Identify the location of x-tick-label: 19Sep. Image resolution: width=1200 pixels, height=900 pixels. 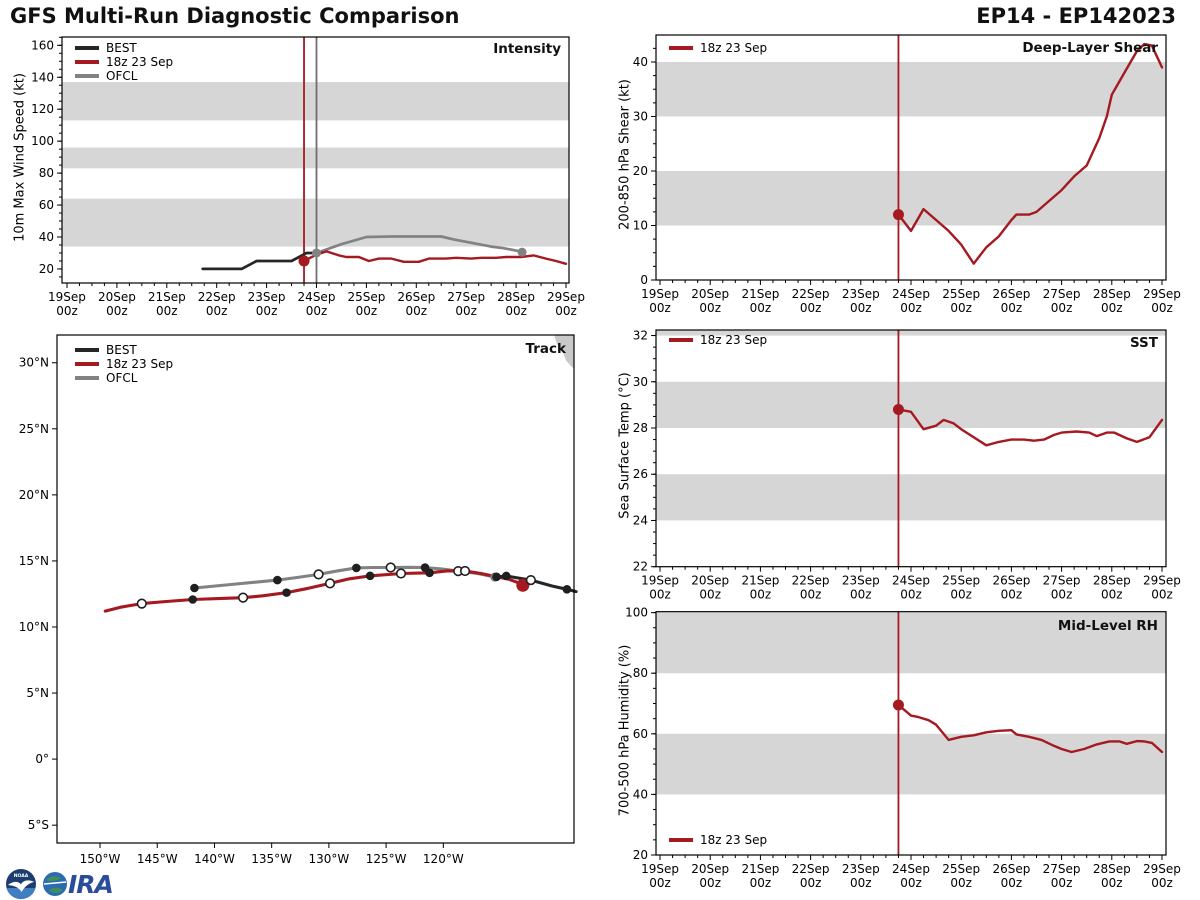
(660, 581).